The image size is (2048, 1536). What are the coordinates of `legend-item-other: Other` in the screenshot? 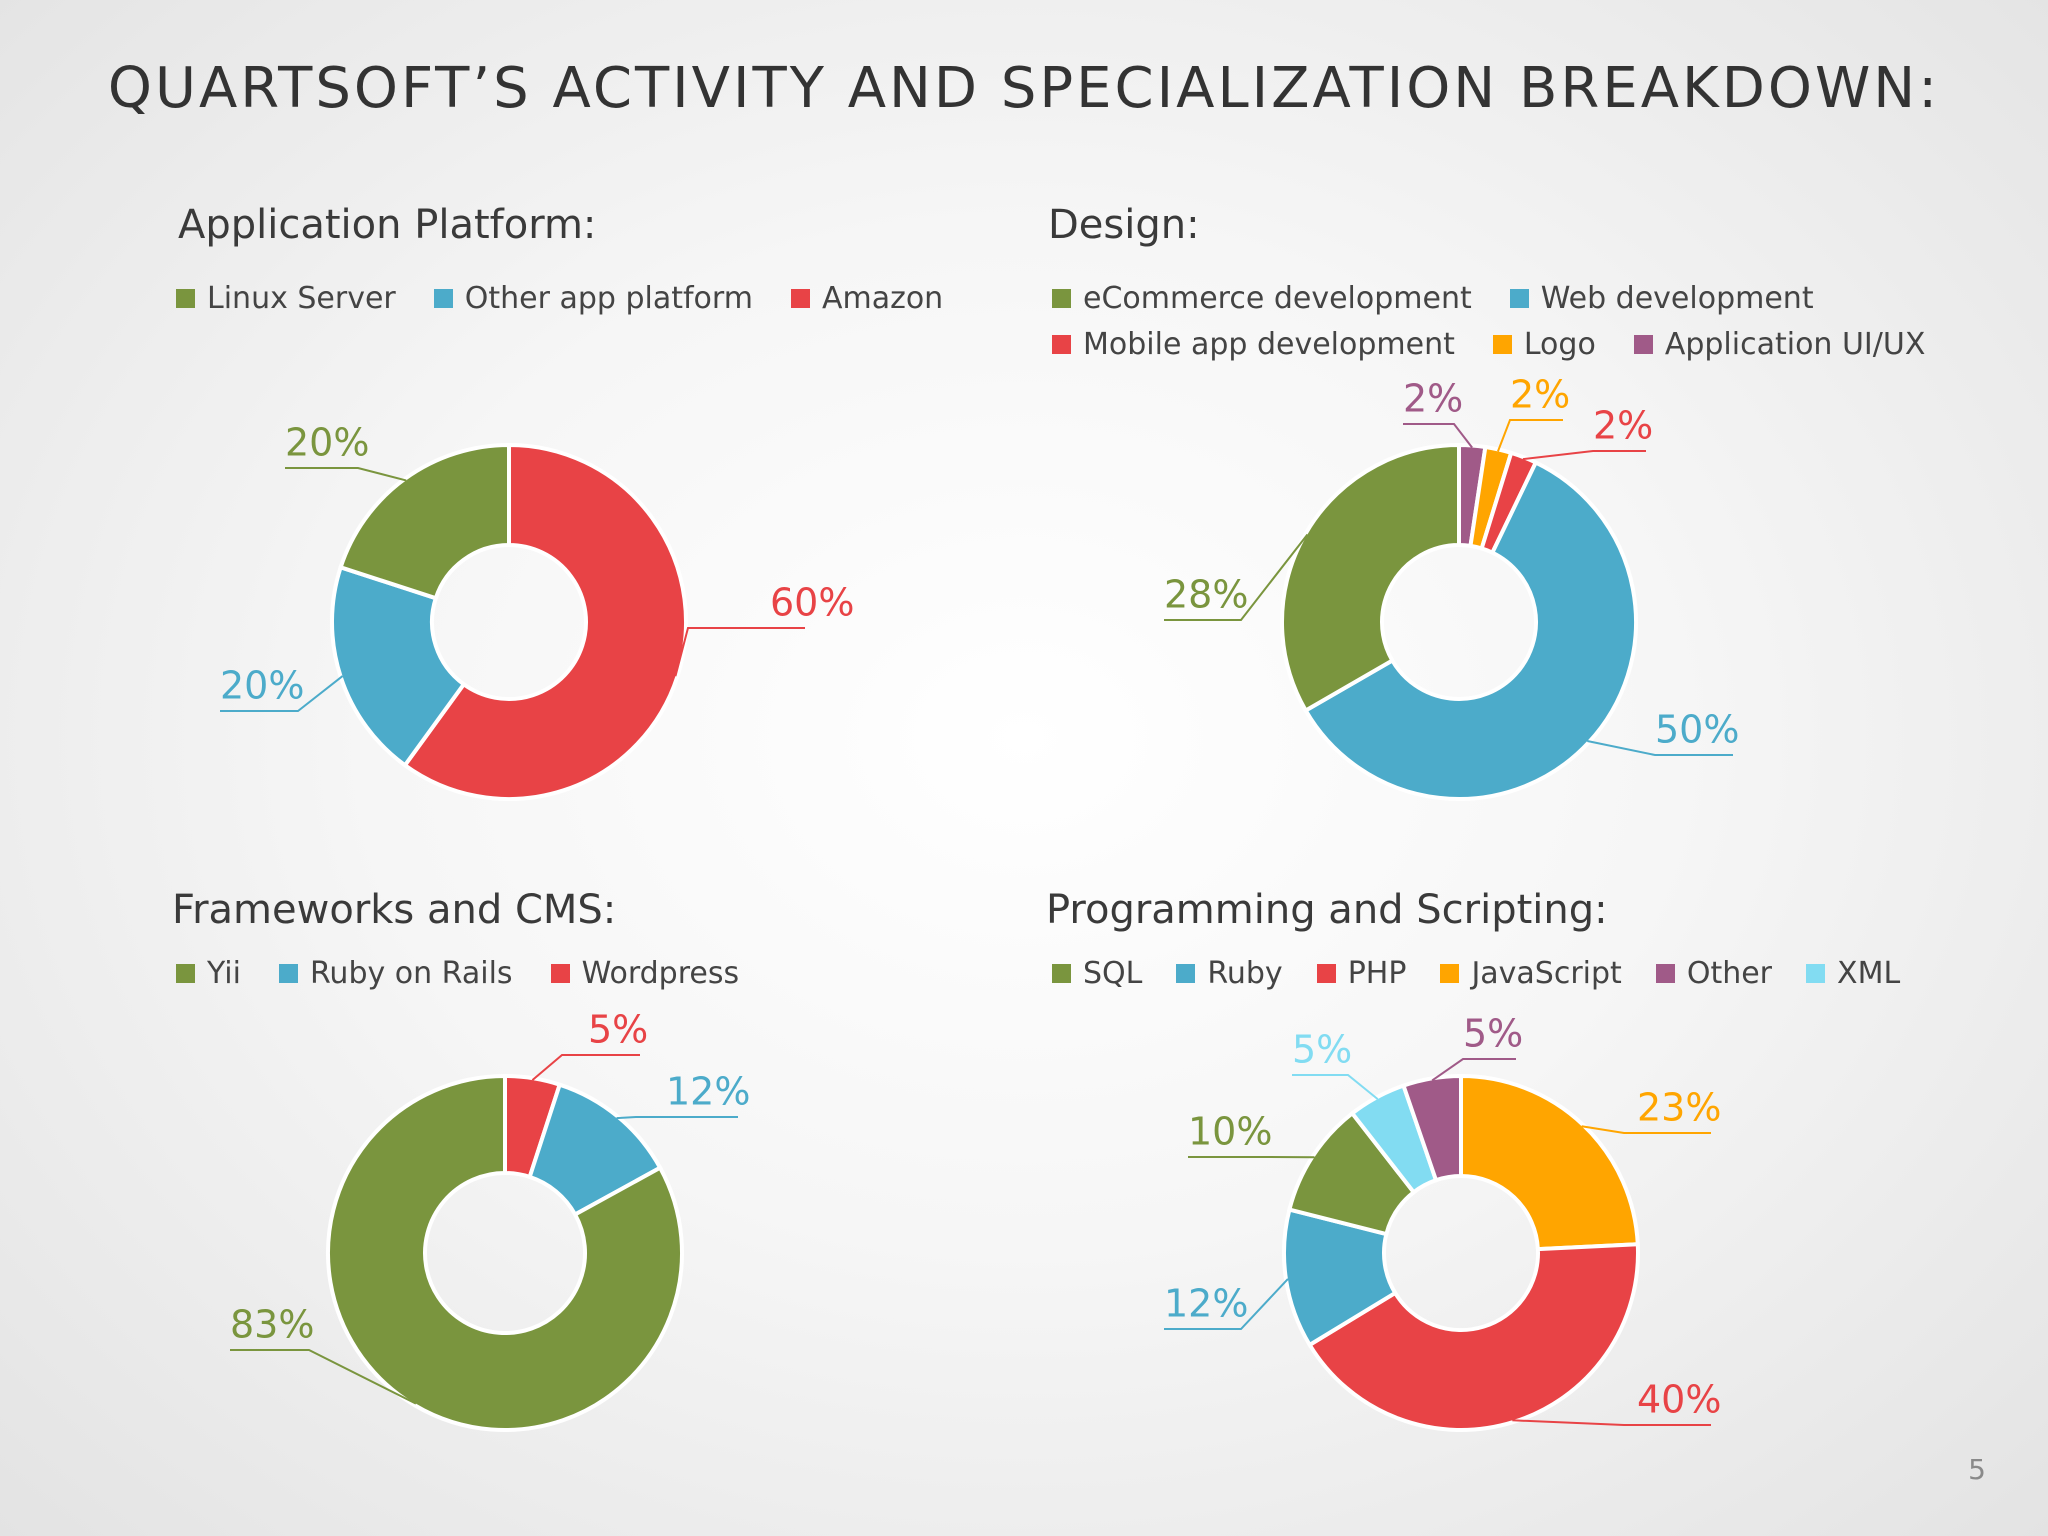 It's located at (1713, 973).